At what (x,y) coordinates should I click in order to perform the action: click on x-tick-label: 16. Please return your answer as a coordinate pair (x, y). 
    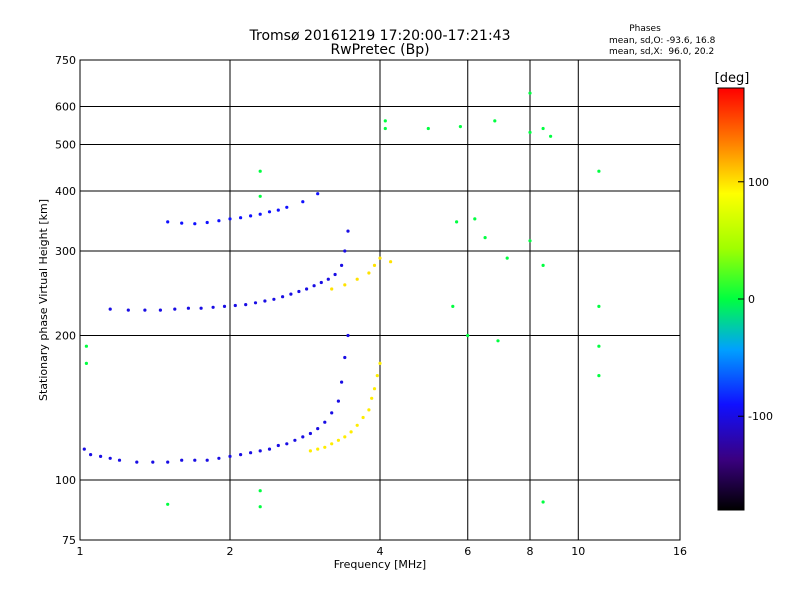
    Looking at the image, I should click on (680, 551).